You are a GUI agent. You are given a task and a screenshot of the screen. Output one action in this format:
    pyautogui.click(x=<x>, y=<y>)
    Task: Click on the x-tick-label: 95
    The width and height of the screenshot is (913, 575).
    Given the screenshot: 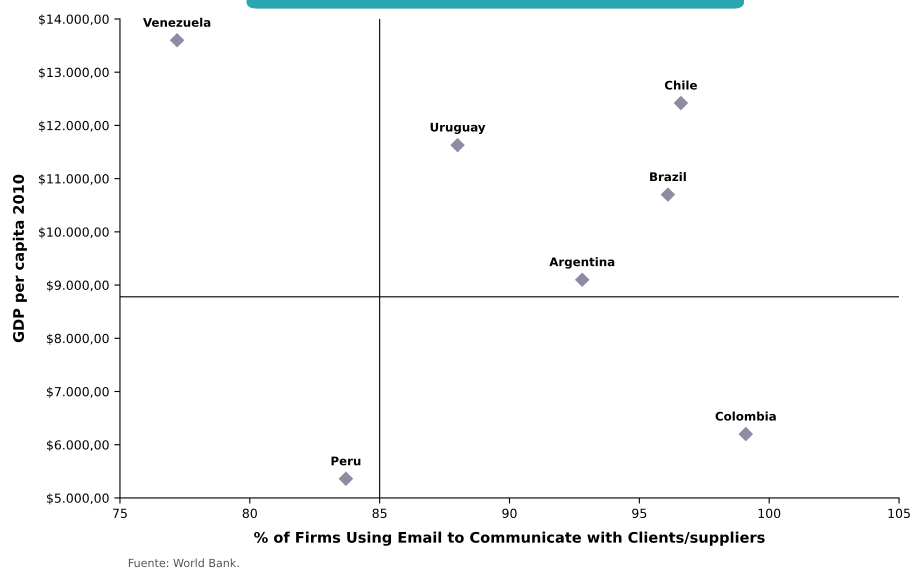 What is the action you would take?
    pyautogui.click(x=639, y=513)
    